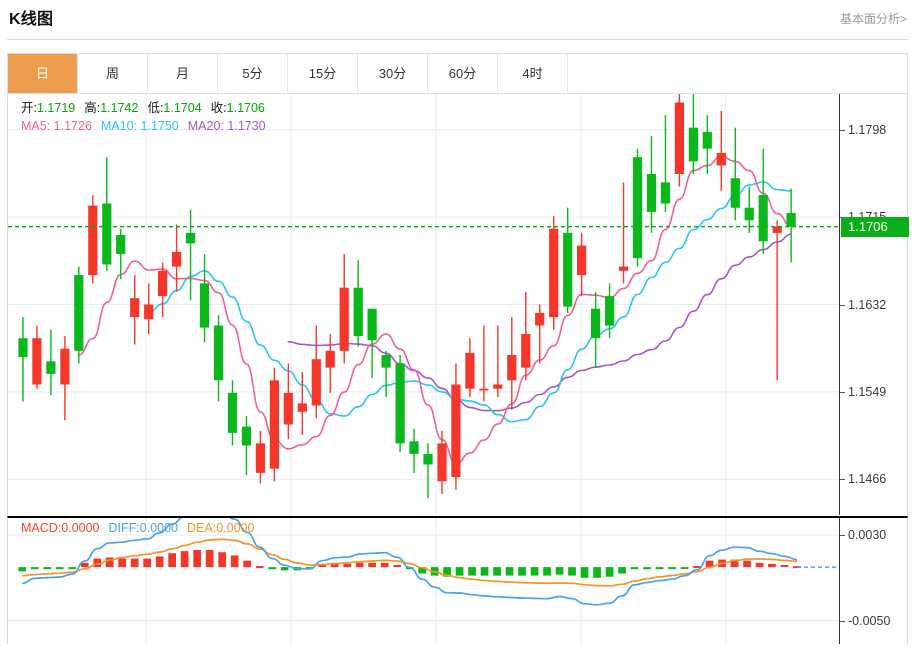 This screenshot has height=651, width=915. I want to click on macd-axis-label: 0.0030, so click(867, 535).